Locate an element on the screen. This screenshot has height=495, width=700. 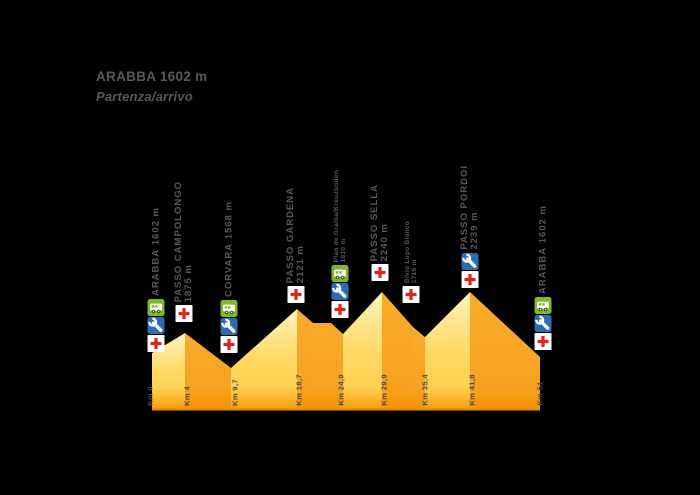
km-label: Km 9,7 is located at coordinates (235, 392).